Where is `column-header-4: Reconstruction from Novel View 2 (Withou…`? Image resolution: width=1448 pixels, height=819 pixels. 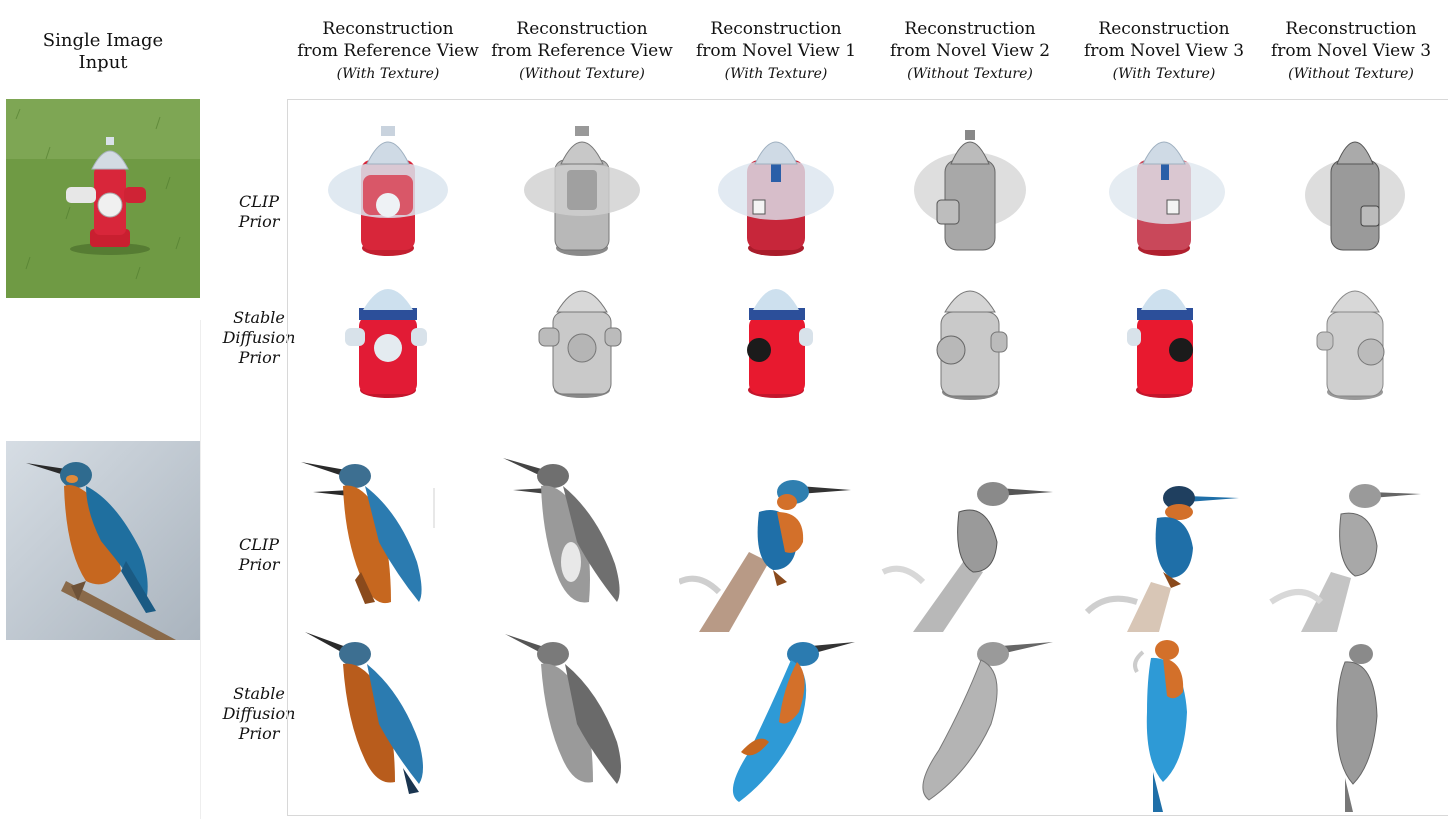
column-header-4: Reconstruction from Novel View 2 (Withou… is located at coordinates (970, 51).